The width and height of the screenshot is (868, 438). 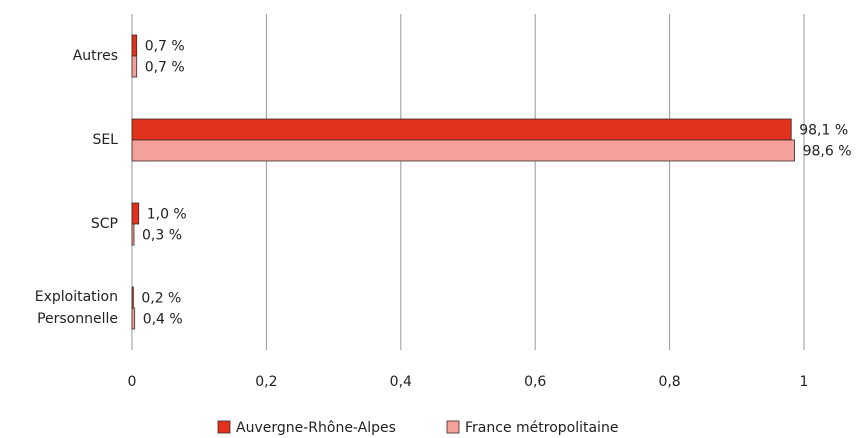 What do you see at coordinates (104, 224) in the screenshot?
I see `y-tick-label: SCP` at bounding box center [104, 224].